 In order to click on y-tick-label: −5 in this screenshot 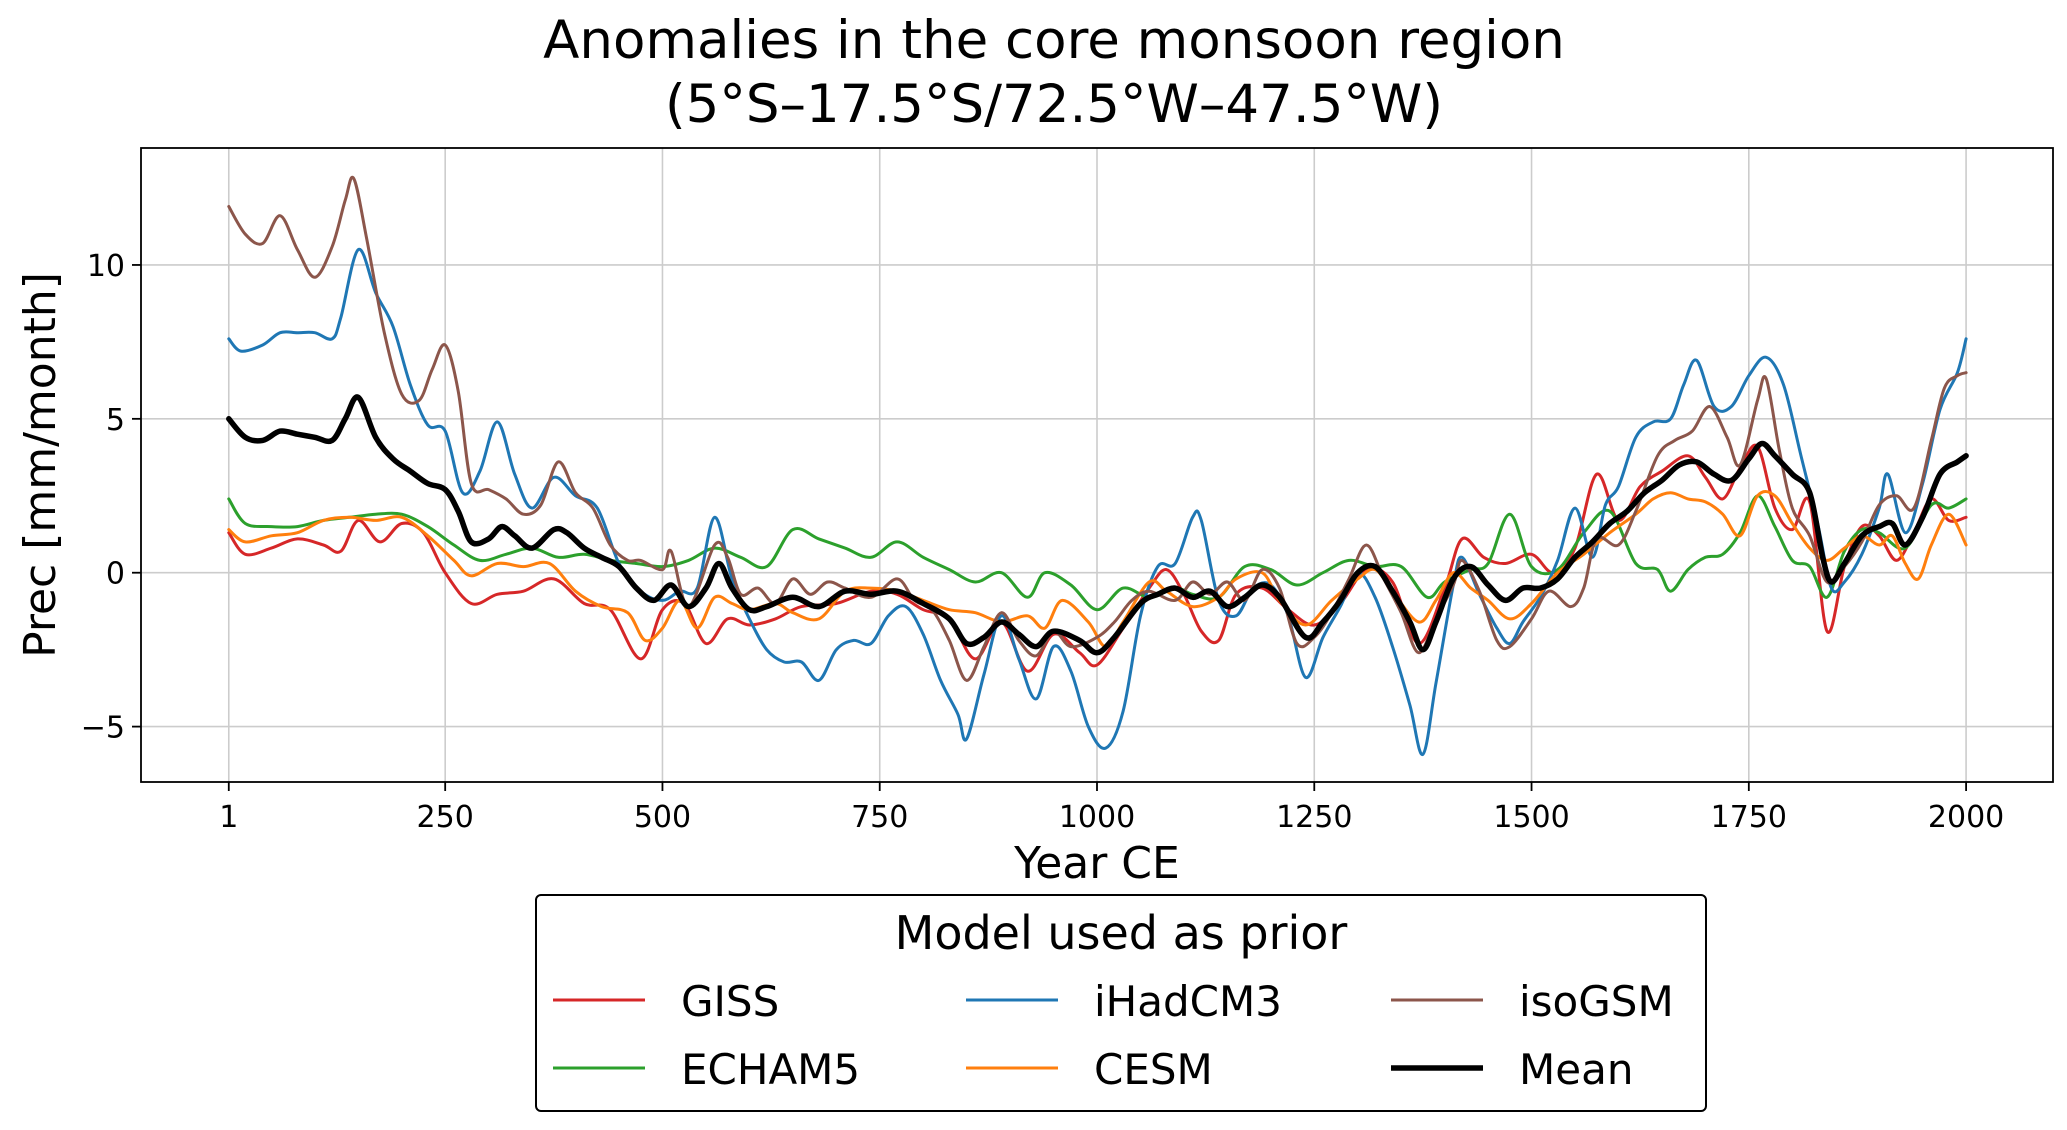, I will do `click(103, 728)`.